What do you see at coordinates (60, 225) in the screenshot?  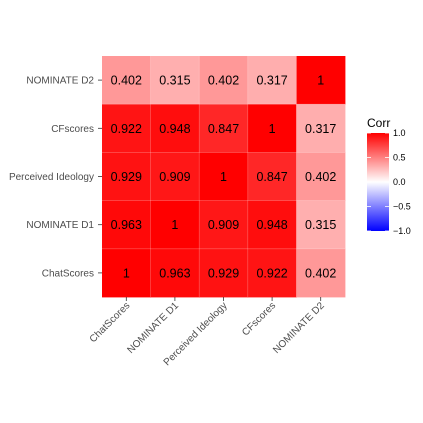 I see `y-tick-label: NOMINATE D1` at bounding box center [60, 225].